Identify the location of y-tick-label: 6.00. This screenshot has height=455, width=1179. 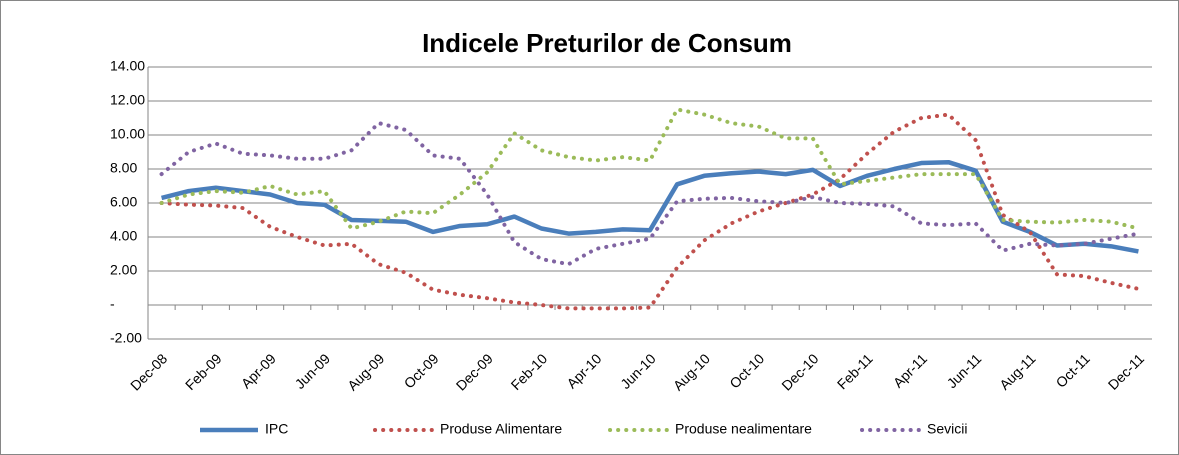
(123, 202).